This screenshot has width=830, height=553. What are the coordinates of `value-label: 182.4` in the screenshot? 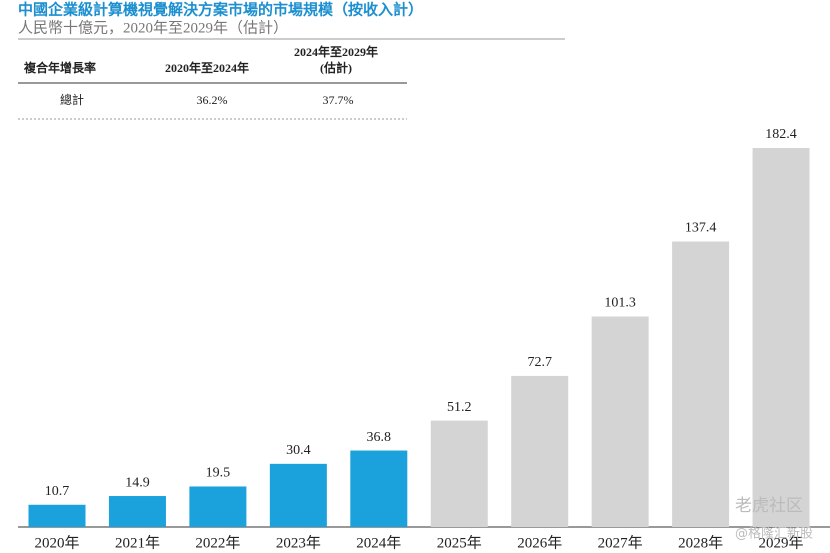 It's located at (781, 134).